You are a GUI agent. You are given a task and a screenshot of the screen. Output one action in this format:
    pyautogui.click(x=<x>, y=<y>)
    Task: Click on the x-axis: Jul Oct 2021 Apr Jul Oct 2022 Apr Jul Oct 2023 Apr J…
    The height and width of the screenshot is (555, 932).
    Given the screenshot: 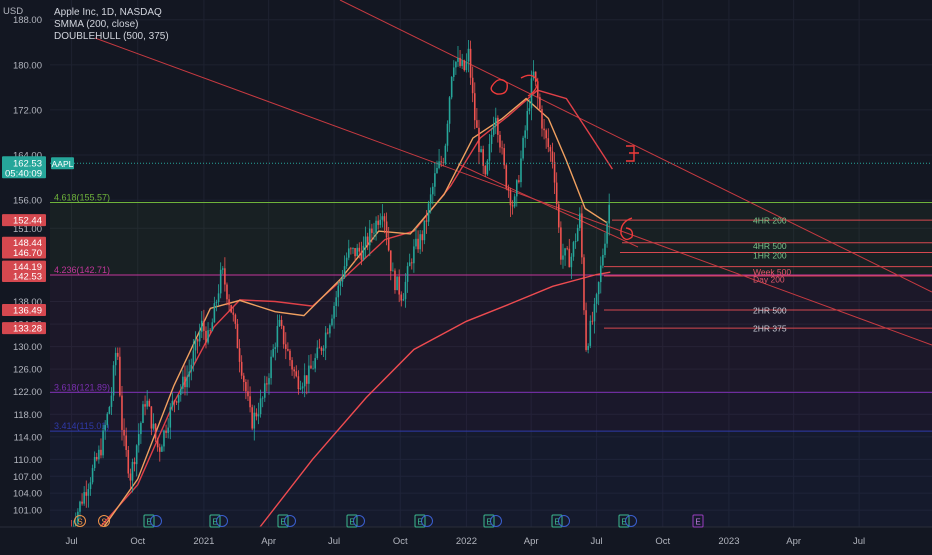 What is the action you would take?
    pyautogui.click(x=466, y=538)
    